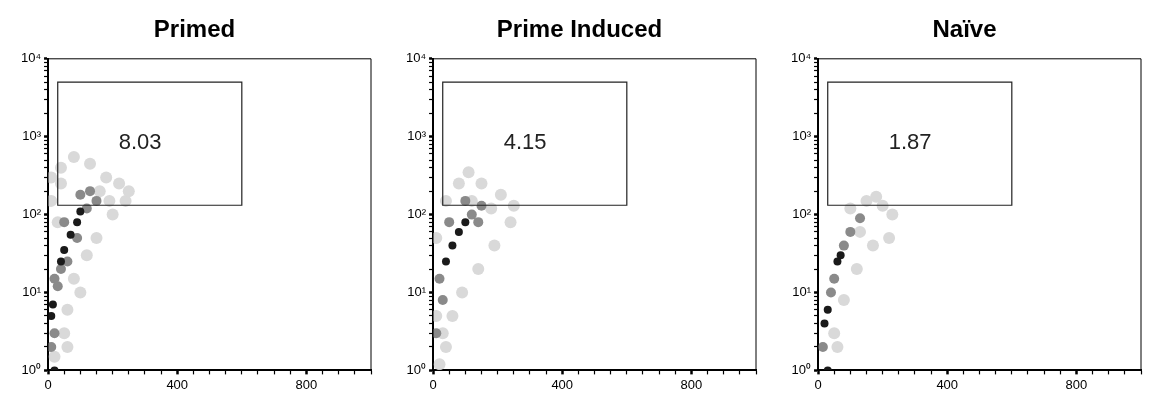  Describe the element at coordinates (579, 29) in the screenshot. I see `chart-title: Prime Induced` at that location.